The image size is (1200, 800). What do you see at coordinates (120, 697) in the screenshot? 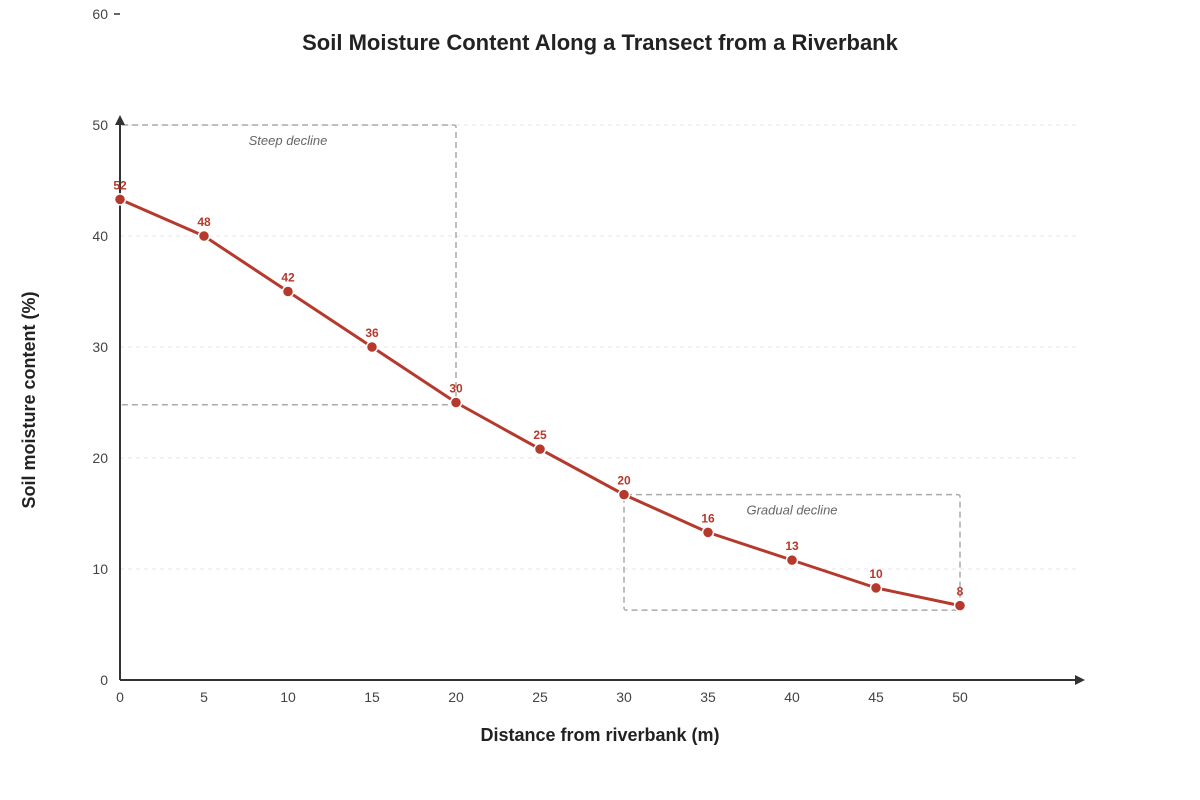
I see `x-tick-label: 0` at bounding box center [120, 697].